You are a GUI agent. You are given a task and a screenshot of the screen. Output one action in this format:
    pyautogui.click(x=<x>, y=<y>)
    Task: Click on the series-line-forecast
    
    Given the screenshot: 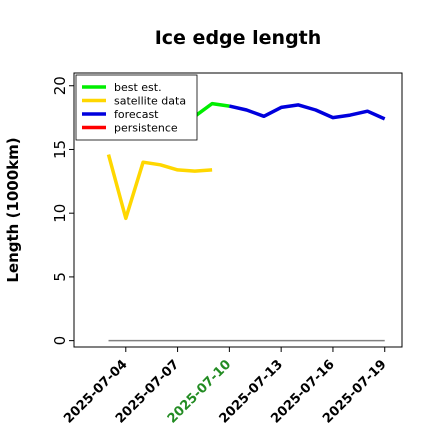 What is the action you would take?
    pyautogui.click(x=307, y=112)
    